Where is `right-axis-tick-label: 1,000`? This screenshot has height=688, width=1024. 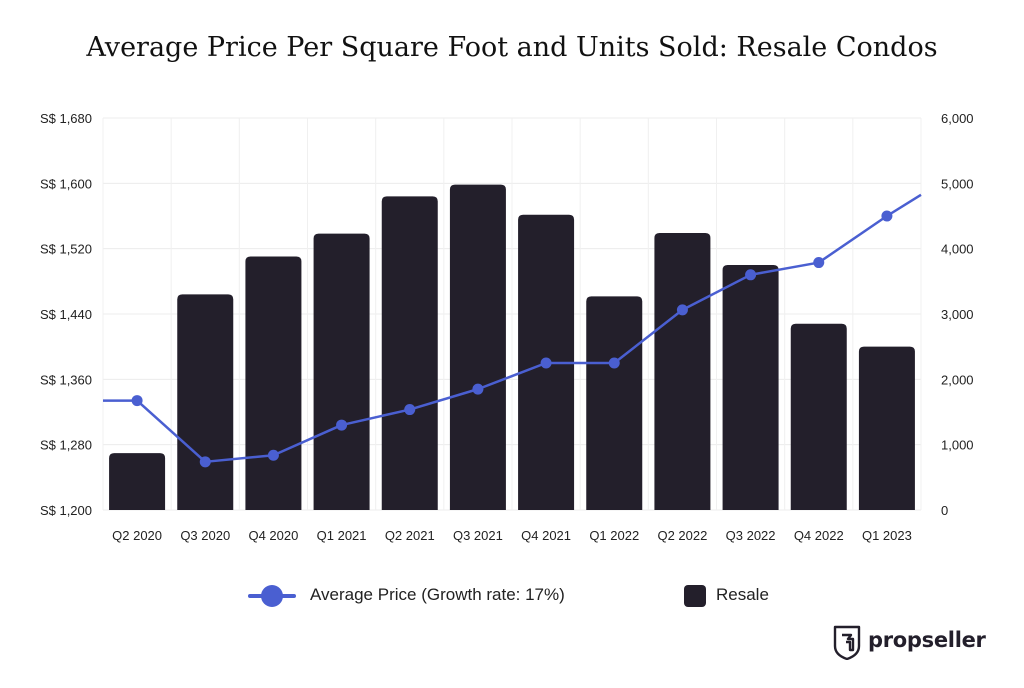 right-axis-tick-label: 1,000 is located at coordinates (957, 445).